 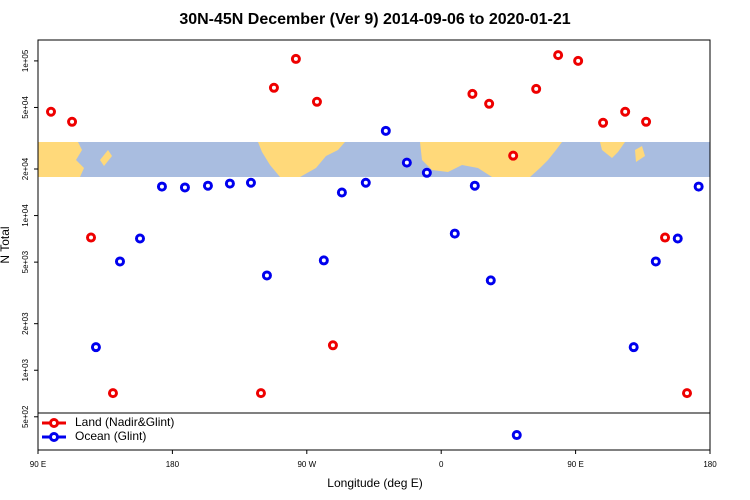 I want to click on y-tick-label: 1e+03, so click(x=25, y=369).